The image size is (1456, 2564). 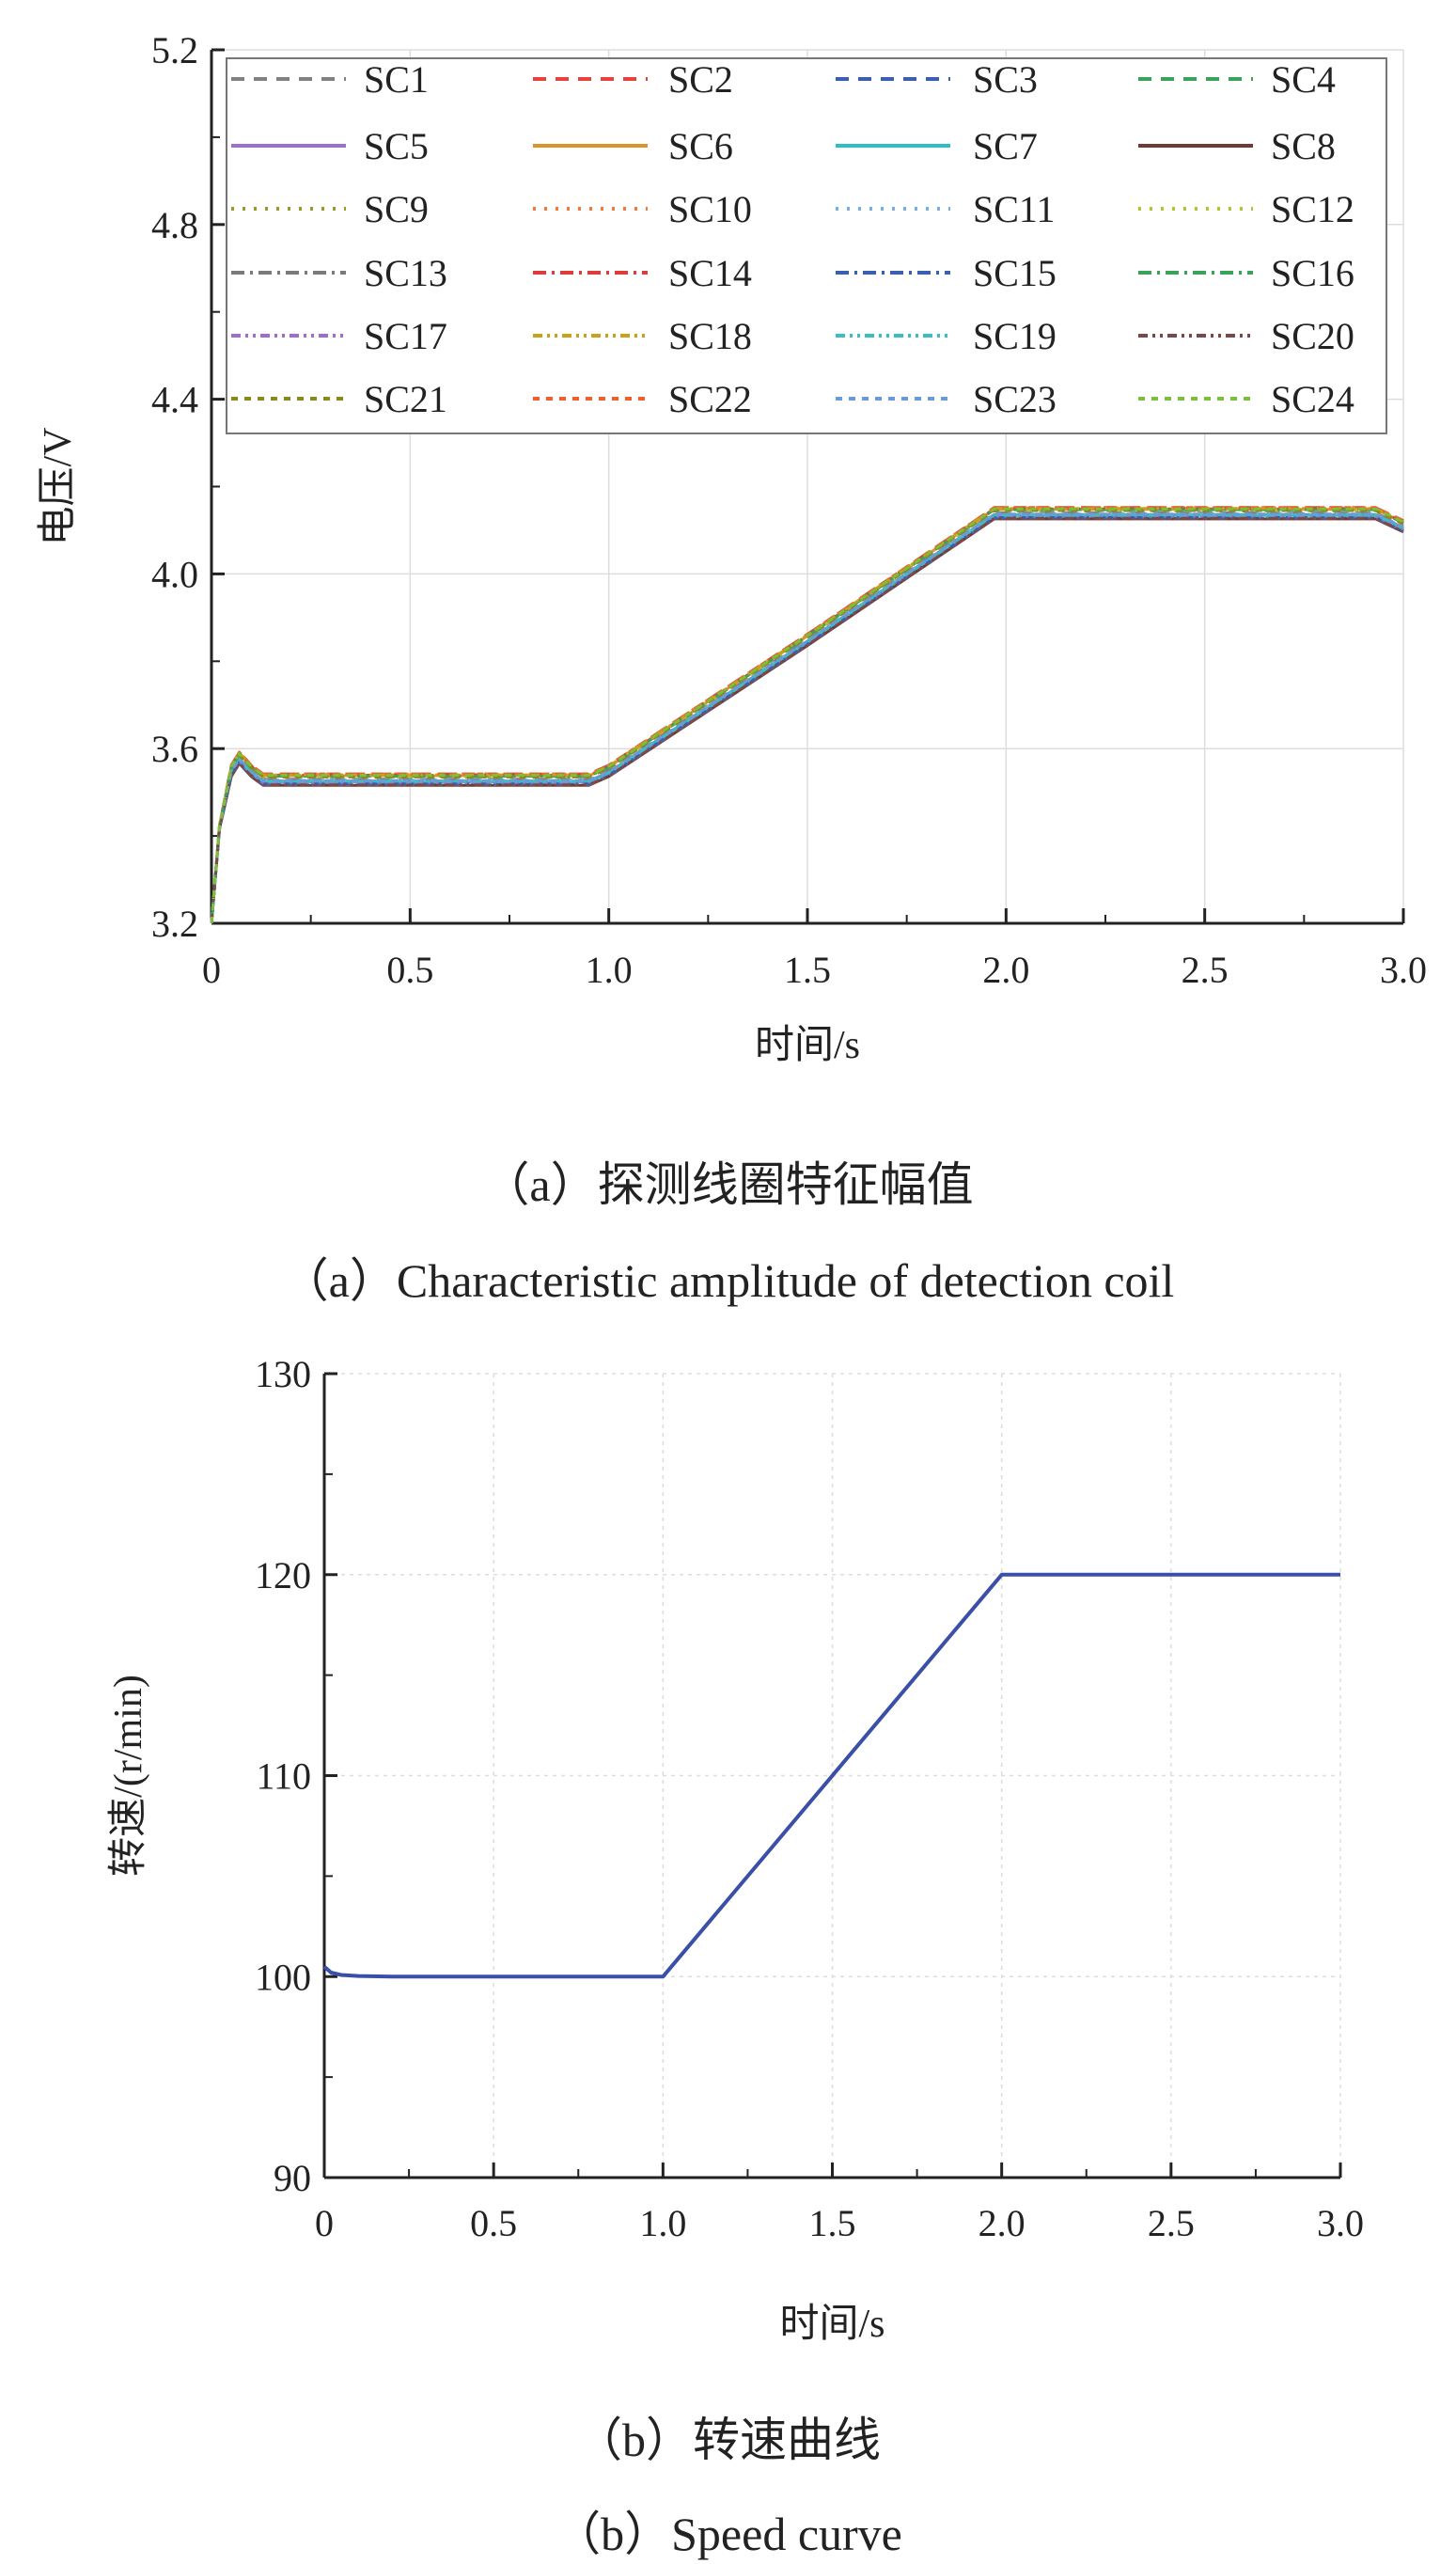 What do you see at coordinates (710, 399) in the screenshot?
I see `legend-label-sc22: SC22` at bounding box center [710, 399].